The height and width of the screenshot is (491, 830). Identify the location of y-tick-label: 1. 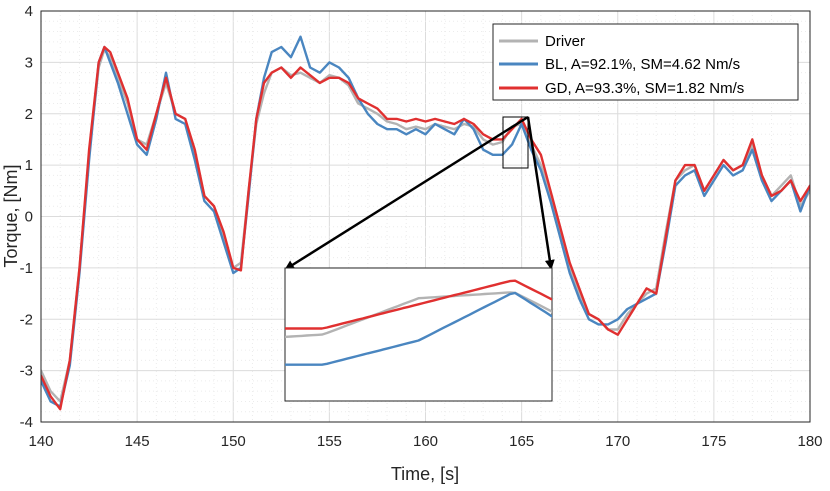
(29, 165).